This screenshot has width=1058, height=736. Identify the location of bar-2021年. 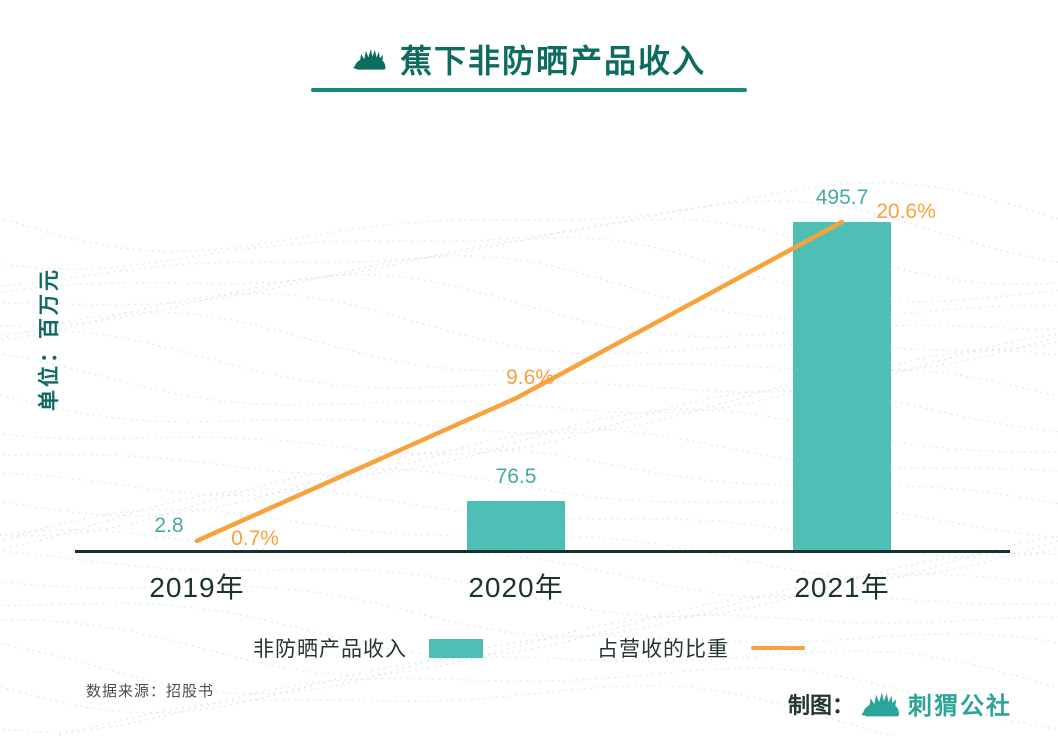
(842, 387).